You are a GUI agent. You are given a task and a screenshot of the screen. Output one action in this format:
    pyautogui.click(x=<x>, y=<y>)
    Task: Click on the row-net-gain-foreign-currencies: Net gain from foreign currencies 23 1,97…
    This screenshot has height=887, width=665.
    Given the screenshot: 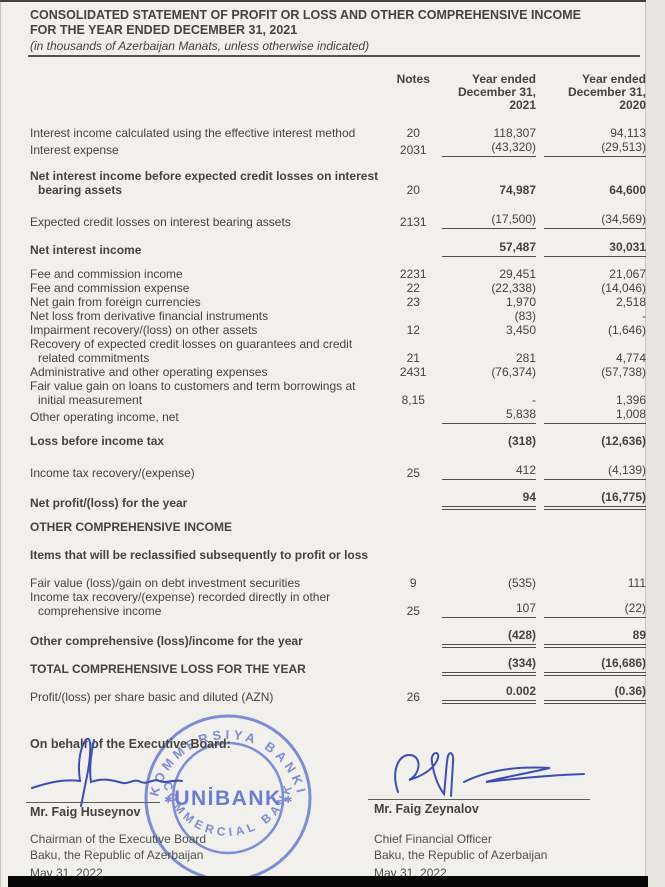 What is the action you would take?
    pyautogui.click(x=323, y=302)
    